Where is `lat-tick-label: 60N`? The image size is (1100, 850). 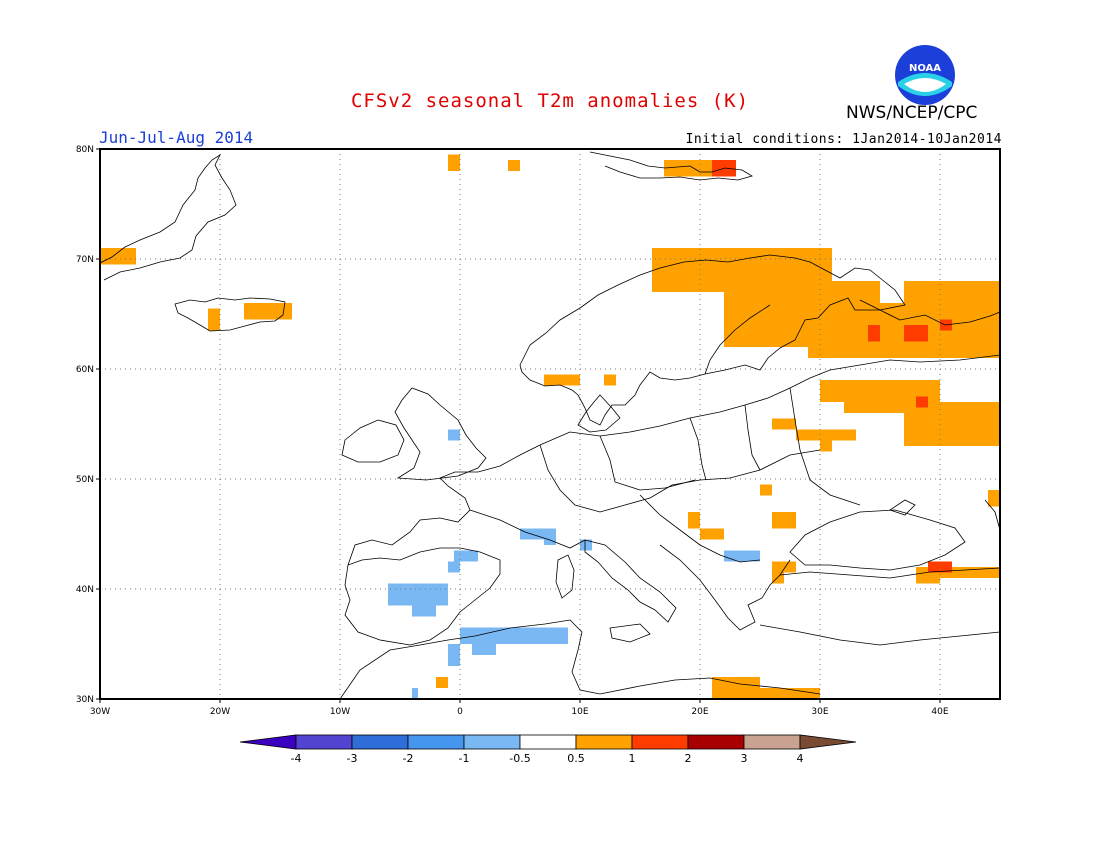 lat-tick-label: 60N is located at coordinates (85, 370).